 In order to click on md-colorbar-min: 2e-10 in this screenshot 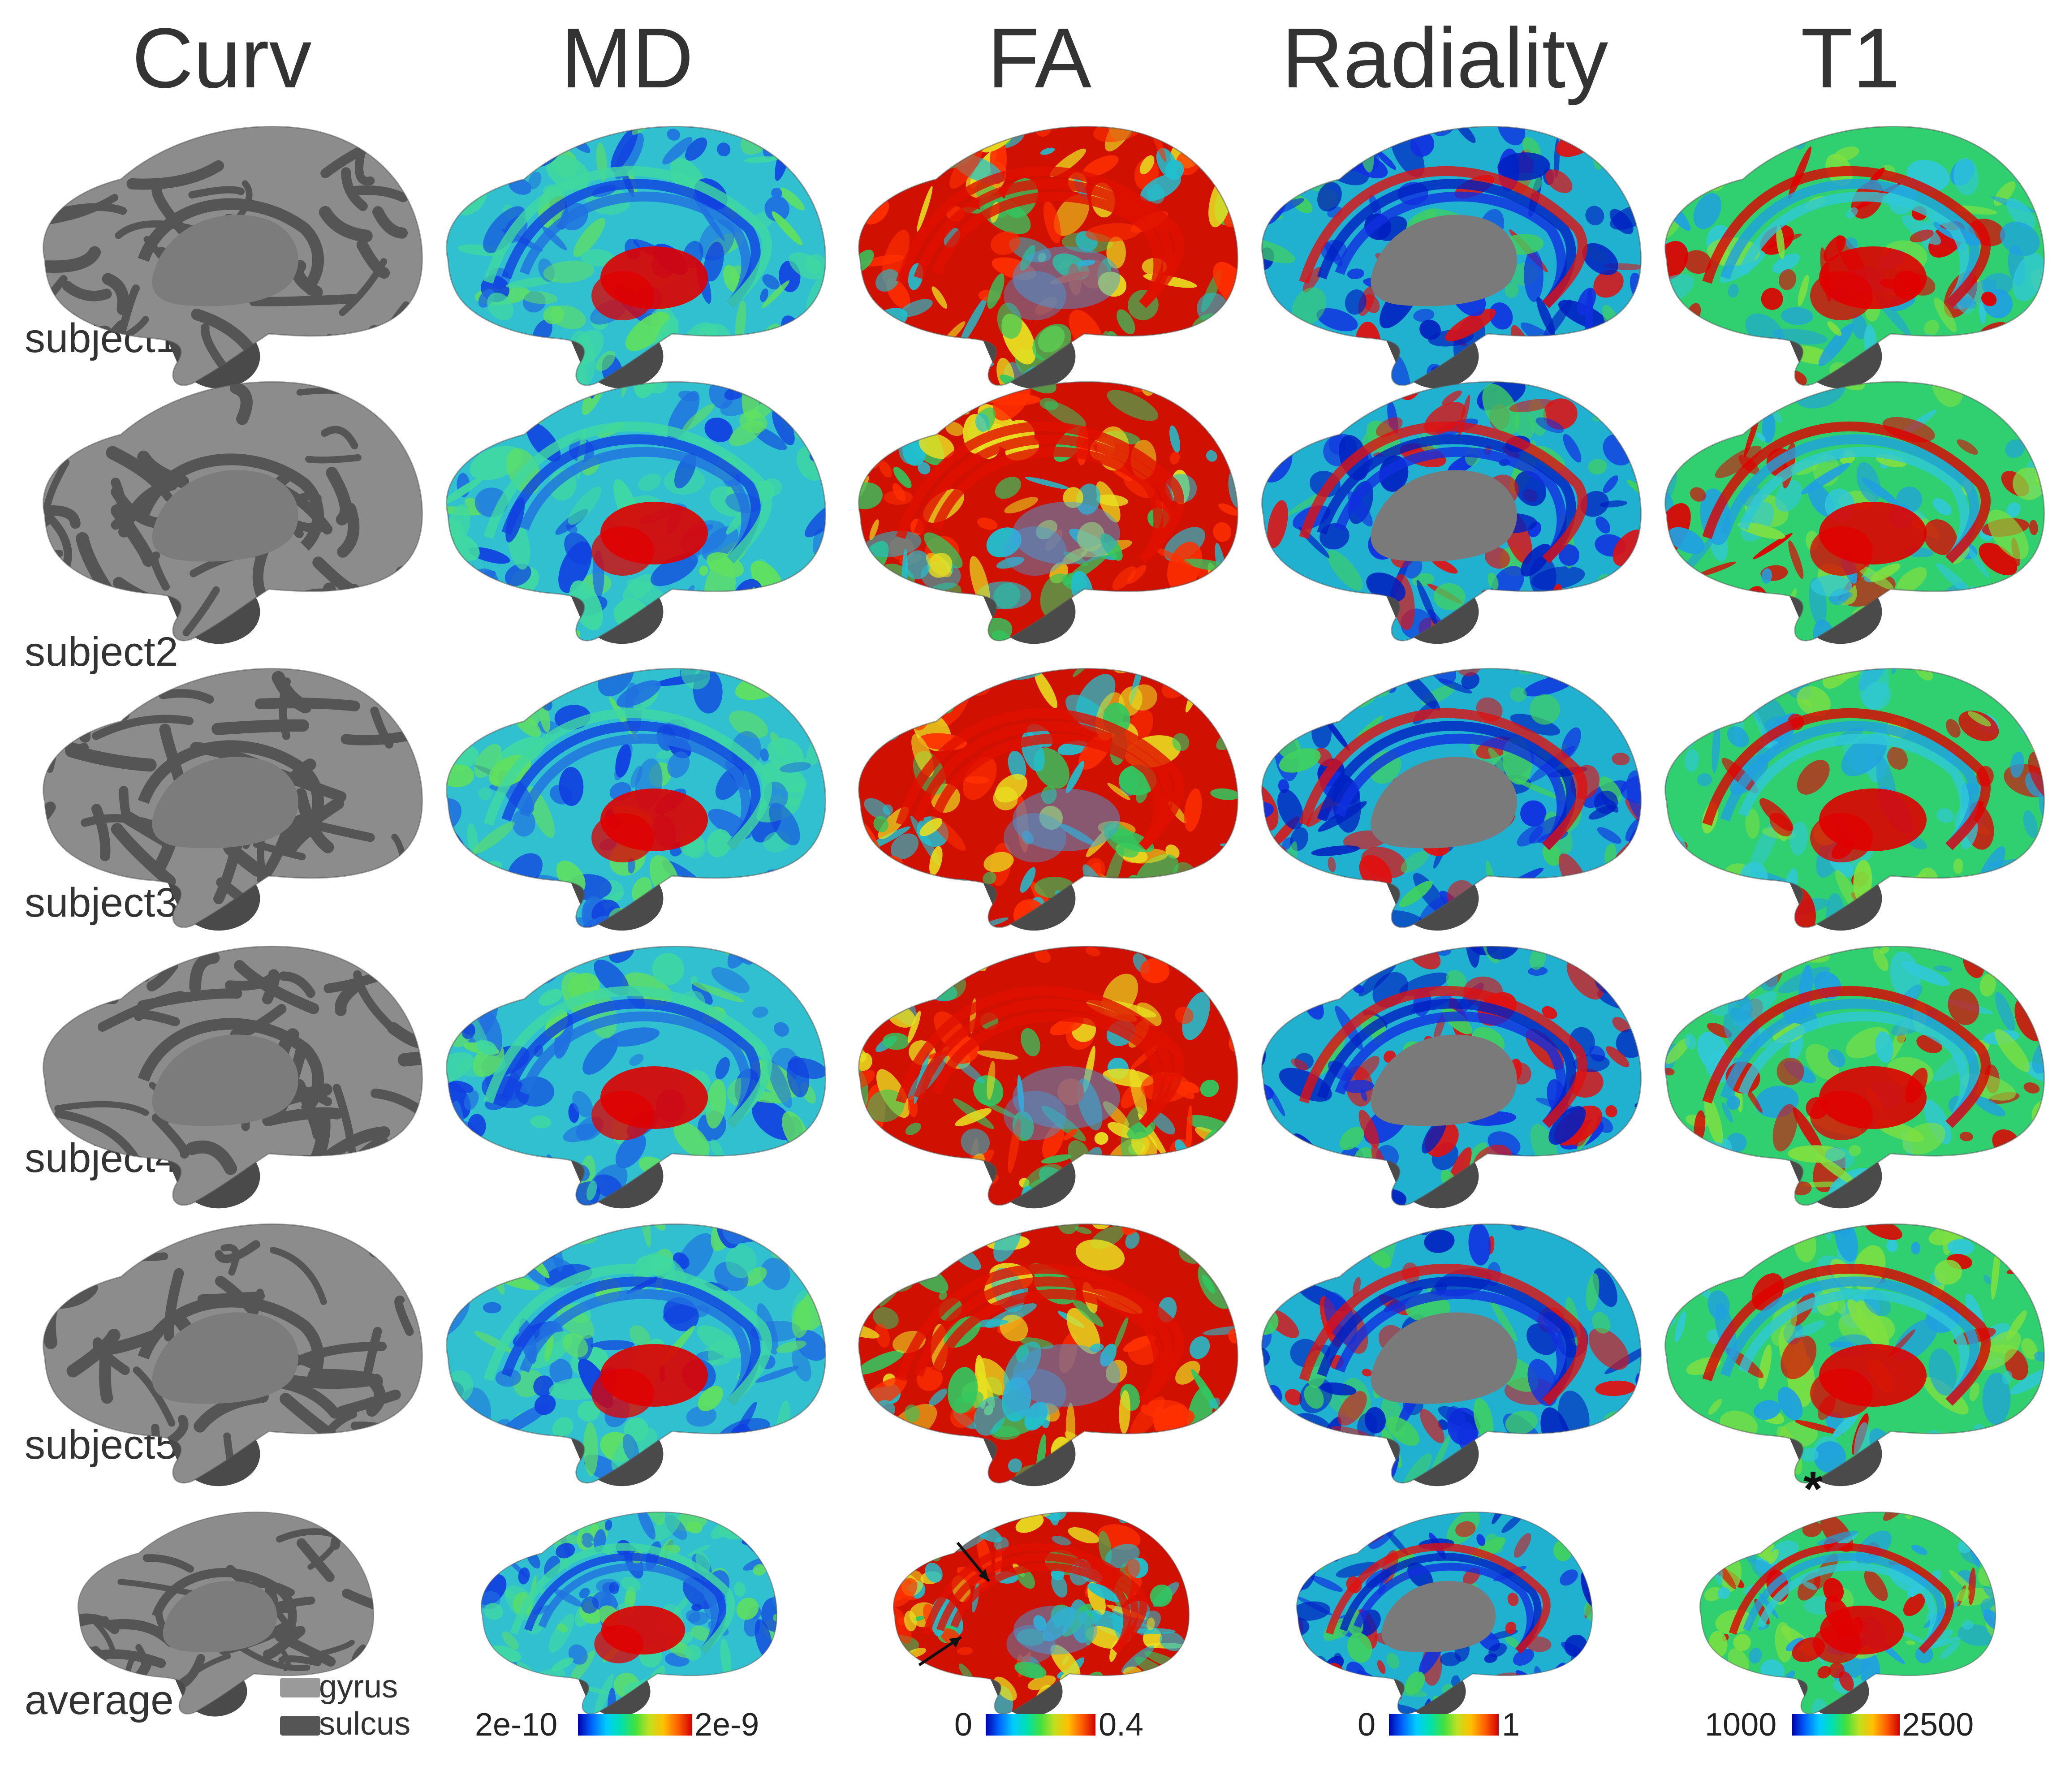, I will do `click(516, 1725)`.